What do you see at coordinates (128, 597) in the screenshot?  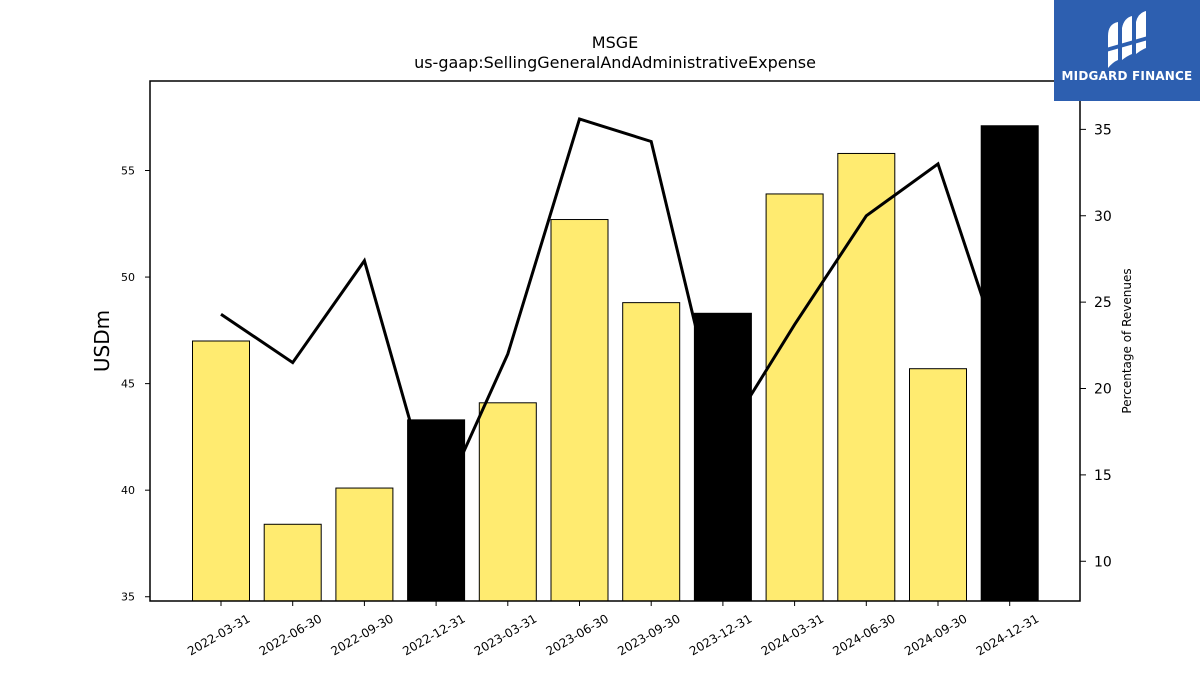 I see `y-tick-label: 35` at bounding box center [128, 597].